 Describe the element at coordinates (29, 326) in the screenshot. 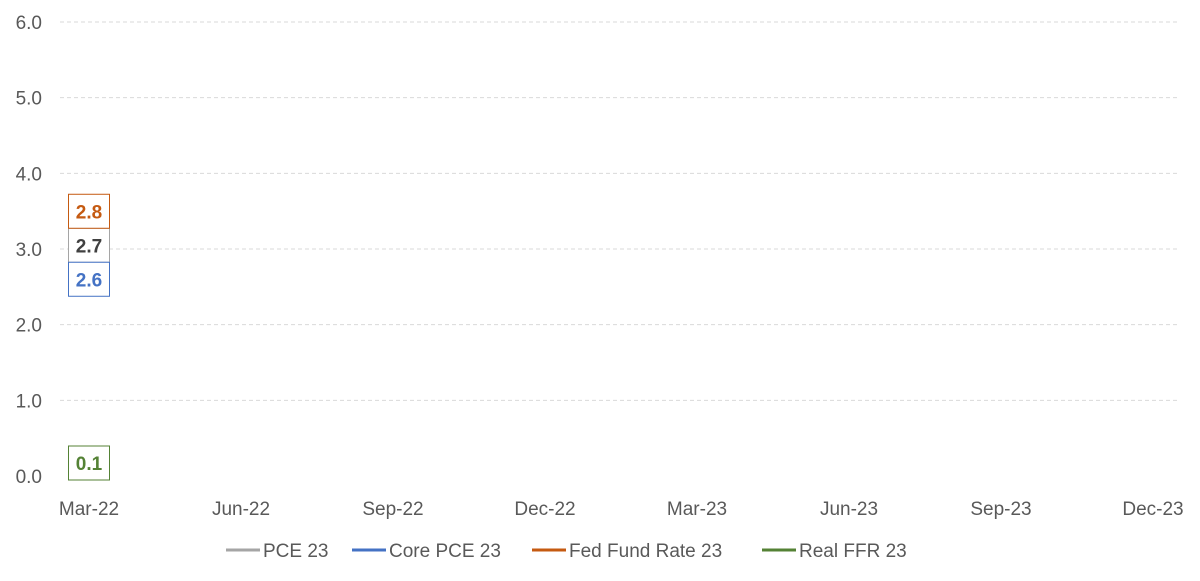

I see `y-tick-label: 2.0` at that location.